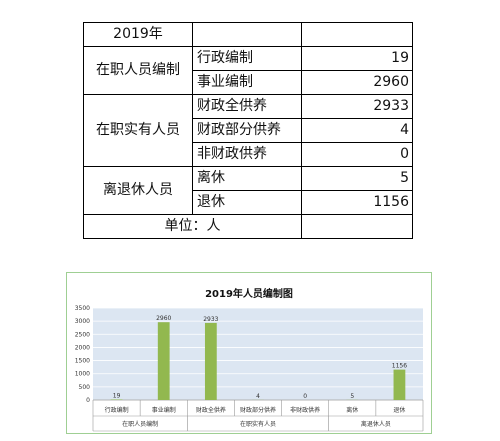  Describe the element at coordinates (82, 334) in the screenshot. I see `y-tick-label: 2500` at that location.